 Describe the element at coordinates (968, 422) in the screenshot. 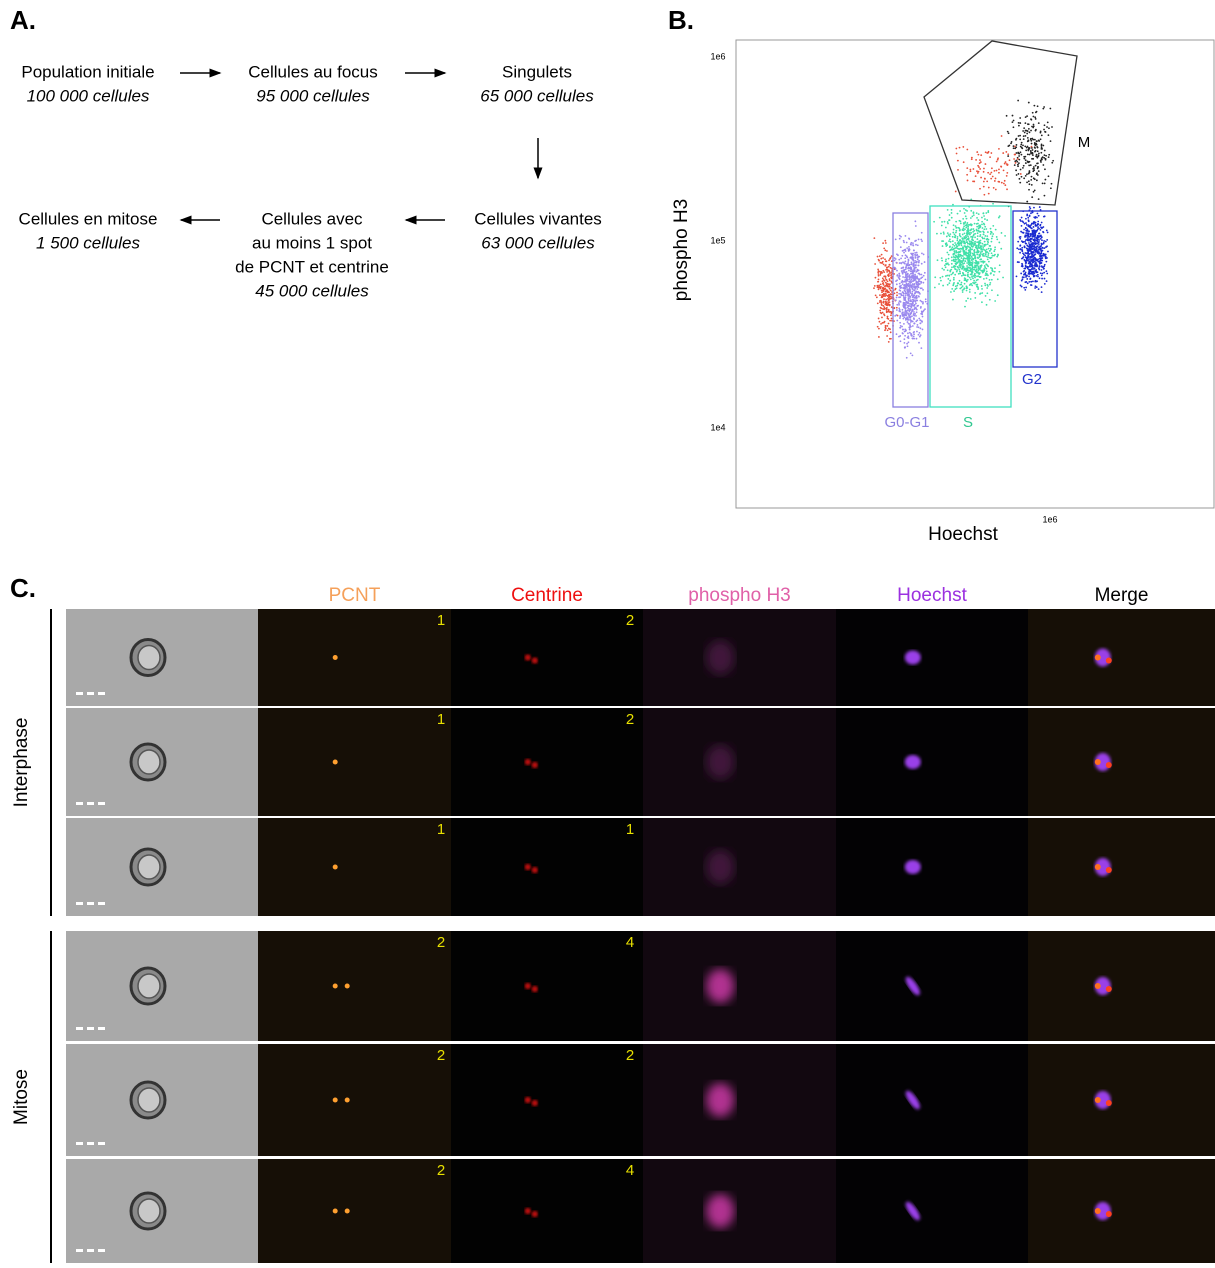

I see `gate-label: S` at that location.